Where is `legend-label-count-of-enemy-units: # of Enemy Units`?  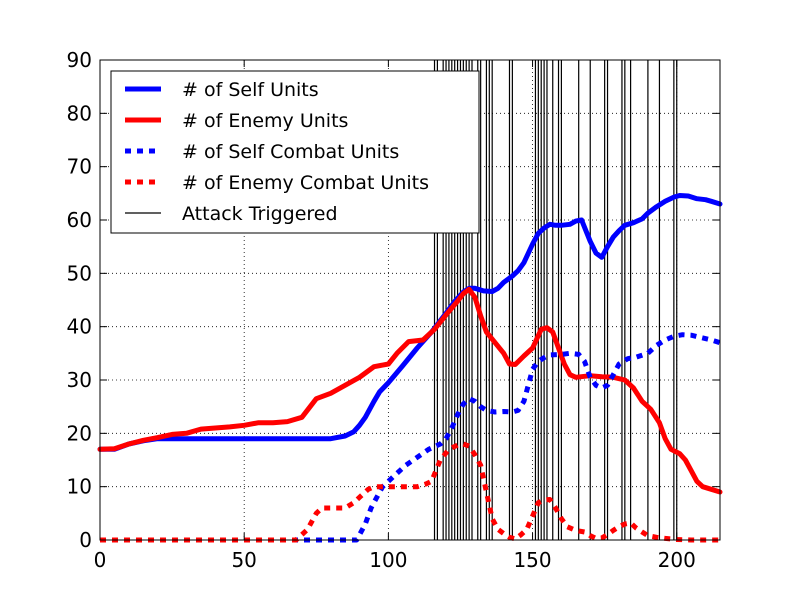 legend-label-count-of-enemy-units: # of Enemy Units is located at coordinates (265, 121).